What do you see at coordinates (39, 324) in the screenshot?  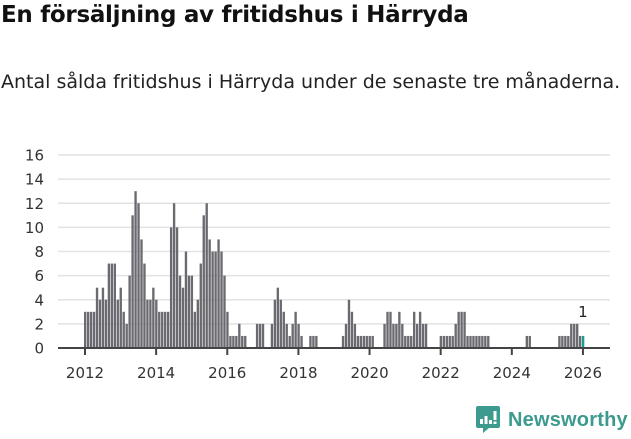 I see `y-tick-label: 2` at bounding box center [39, 324].